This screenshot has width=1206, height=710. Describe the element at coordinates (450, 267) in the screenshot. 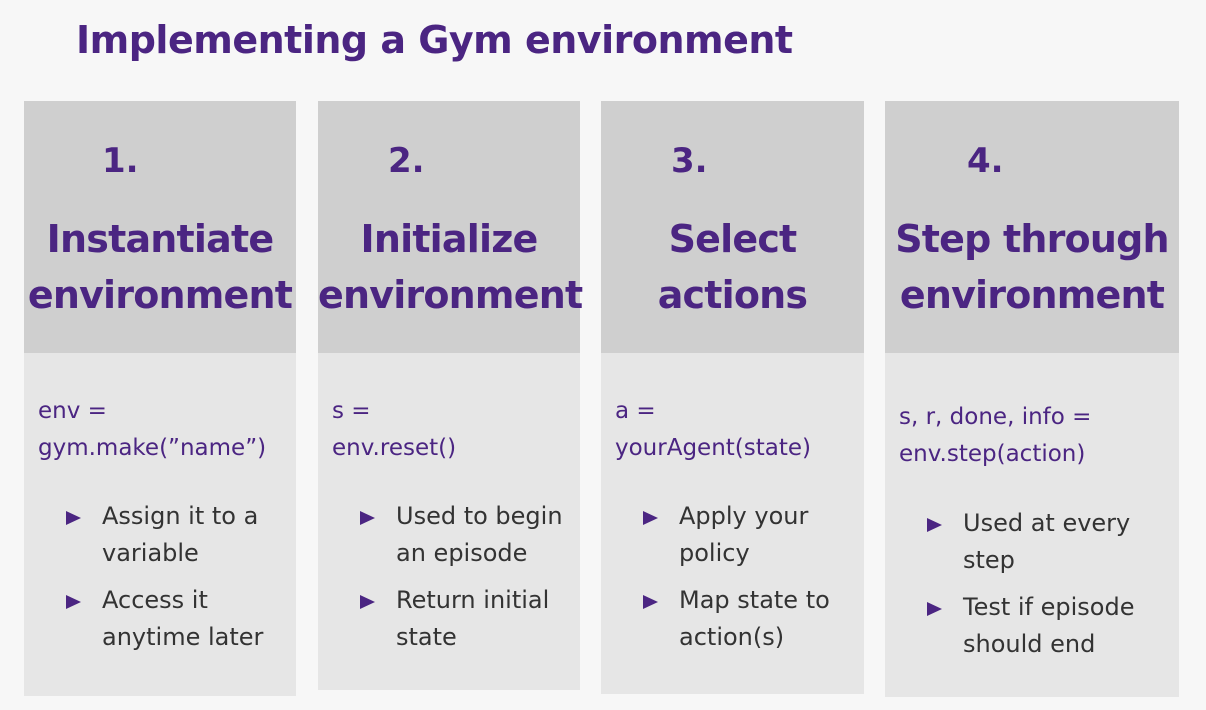

I see `step-title: Initialize environment` at that location.